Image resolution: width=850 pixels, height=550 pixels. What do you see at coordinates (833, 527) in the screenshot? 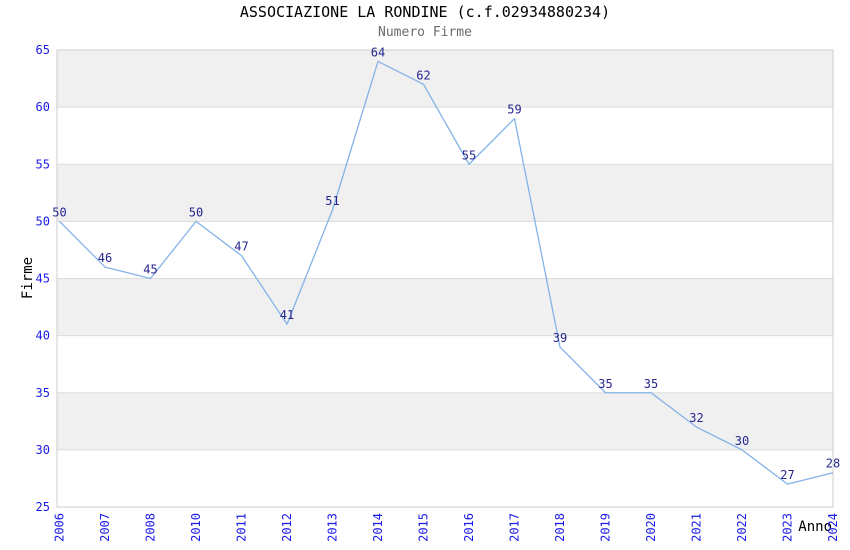
I see `x-tick-label: 2024` at bounding box center [833, 527].